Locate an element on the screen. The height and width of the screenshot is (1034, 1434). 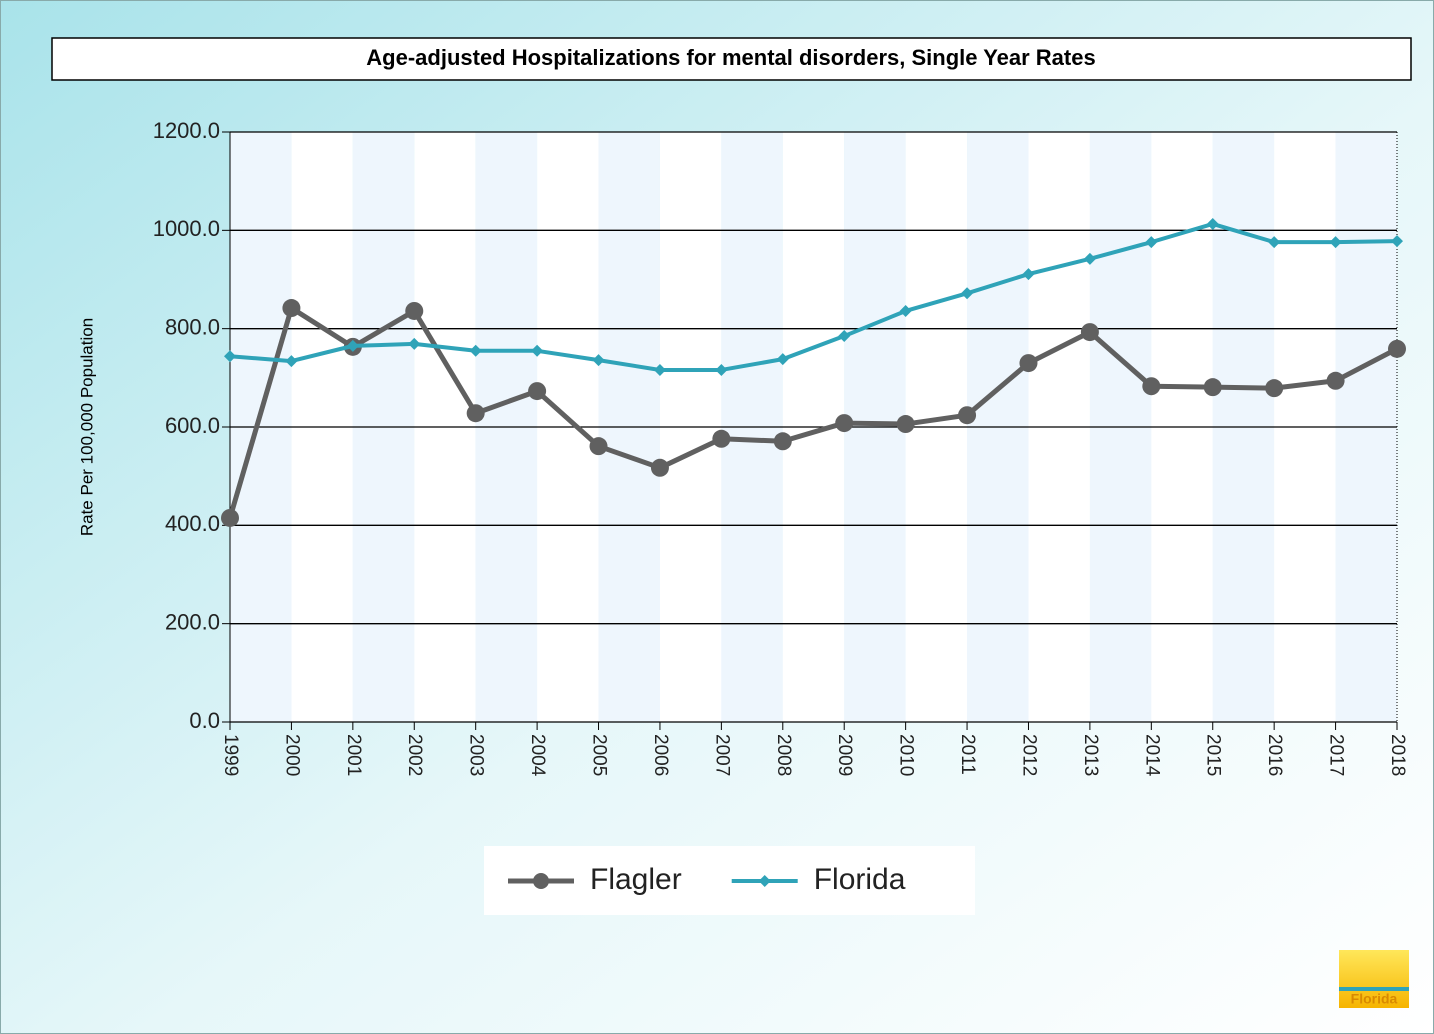
x-tick-label: 2018 is located at coordinates (1397, 755).